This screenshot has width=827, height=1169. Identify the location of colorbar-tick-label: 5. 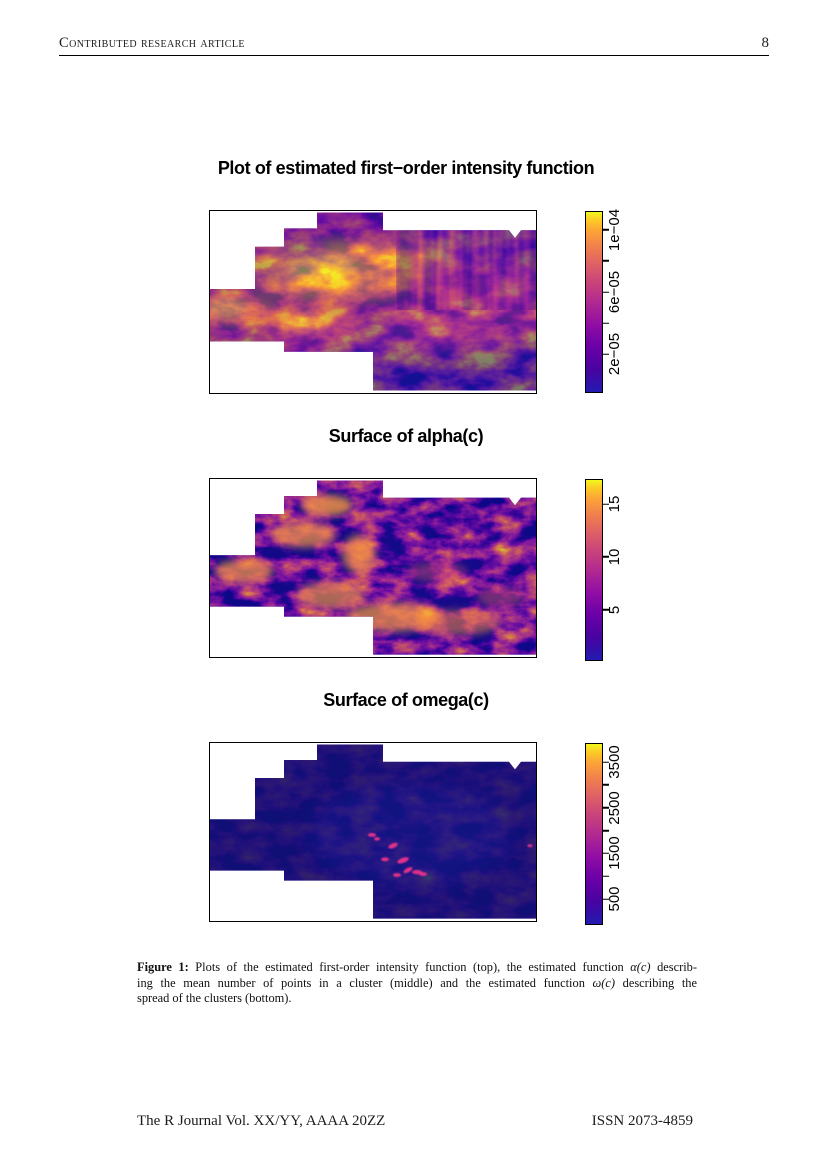
(614, 610).